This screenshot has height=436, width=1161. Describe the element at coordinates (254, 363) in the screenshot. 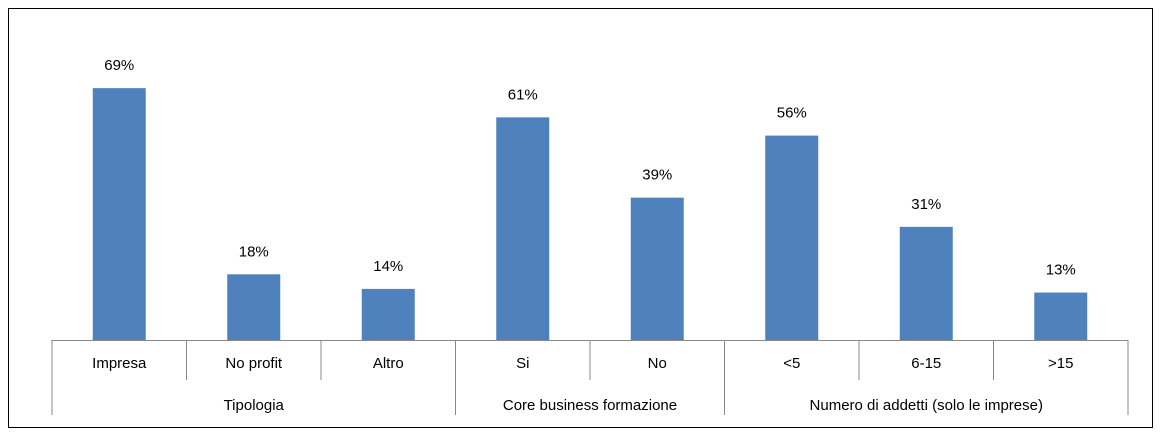

I see `x-tick-label: No profit` at that location.